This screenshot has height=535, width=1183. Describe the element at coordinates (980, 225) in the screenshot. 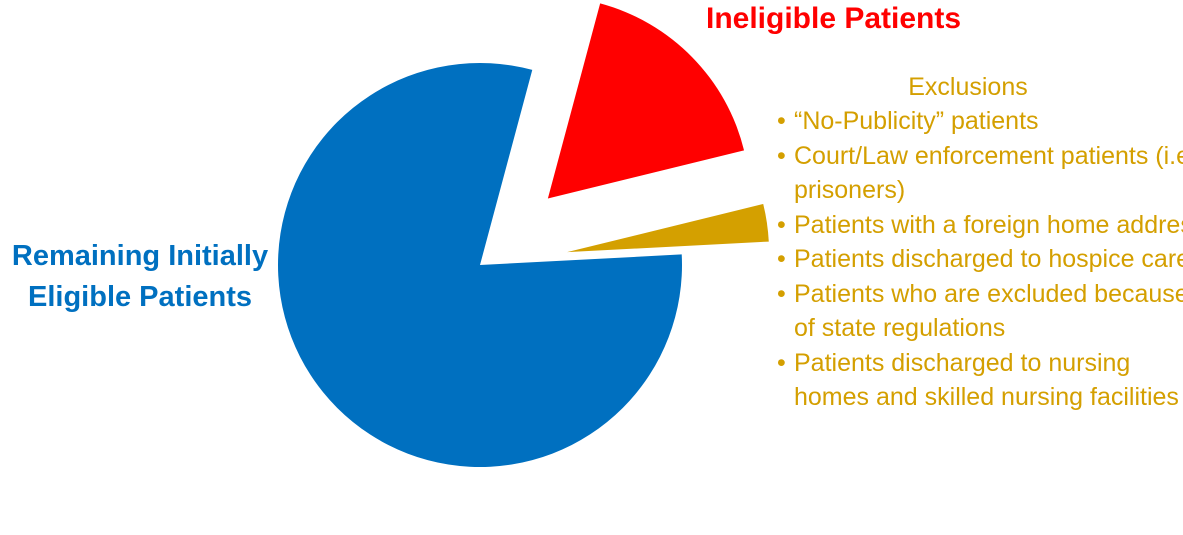

I see `exclusion-item: Patients with a foreign home address` at that location.